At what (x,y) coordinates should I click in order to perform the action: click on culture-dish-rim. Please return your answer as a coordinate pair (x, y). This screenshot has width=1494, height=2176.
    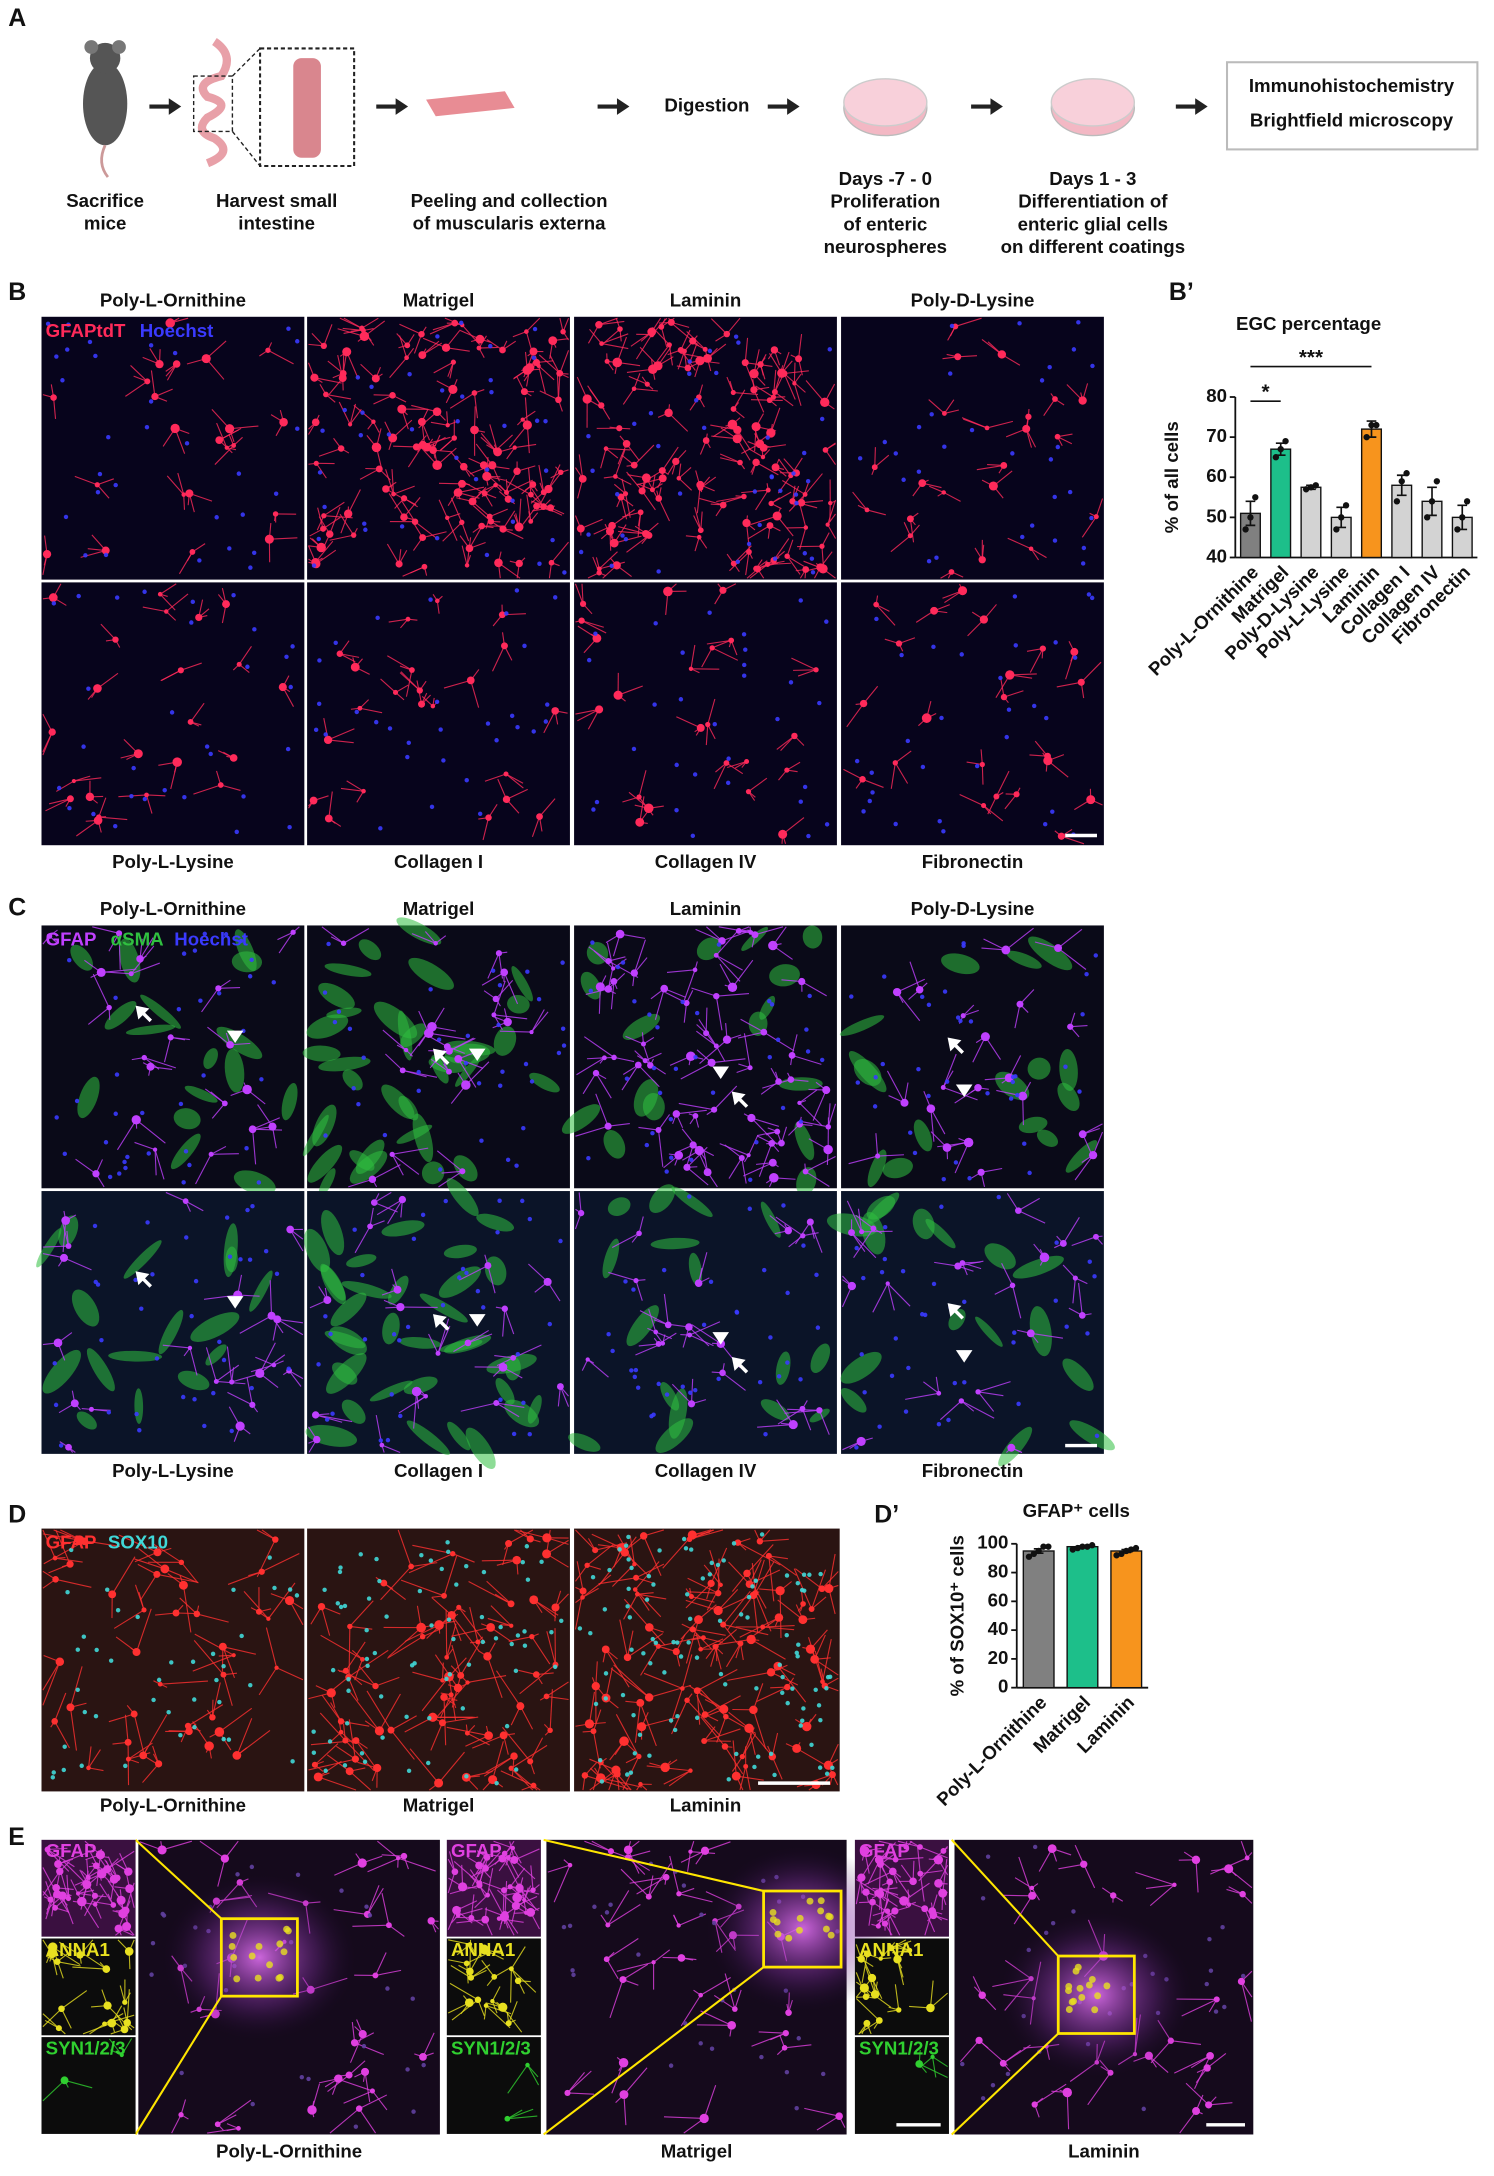
    Looking at the image, I should click on (1092, 102).